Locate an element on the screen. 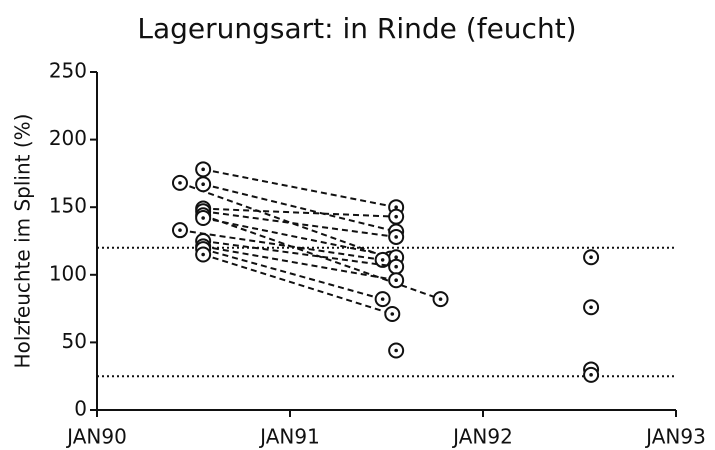  x-tick-label: JAN91 is located at coordinates (289, 437).